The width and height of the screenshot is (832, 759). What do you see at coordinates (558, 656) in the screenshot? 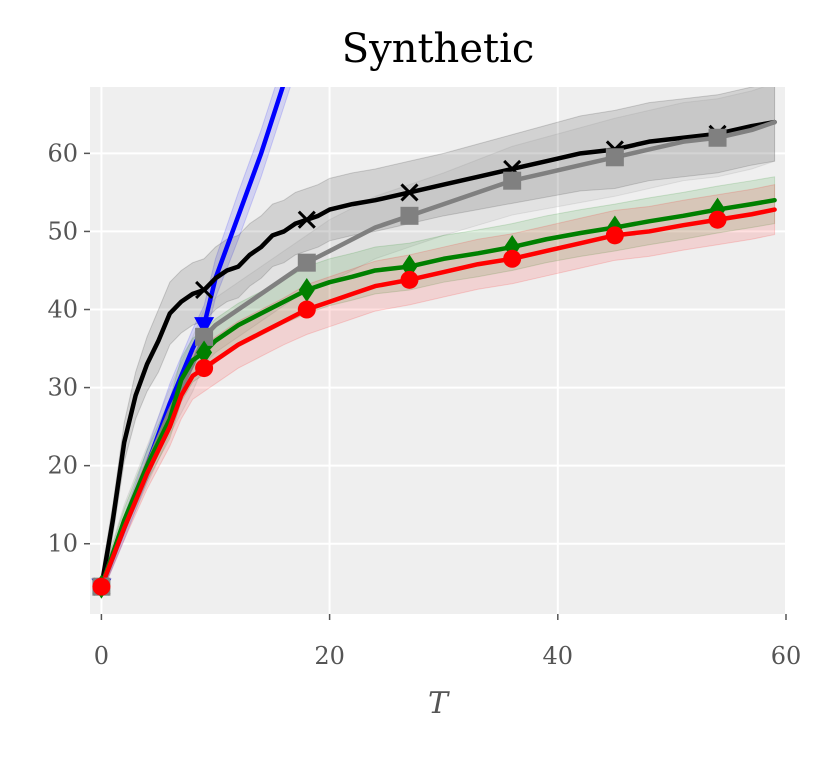
I see `x-tick-label: 40` at bounding box center [558, 656].